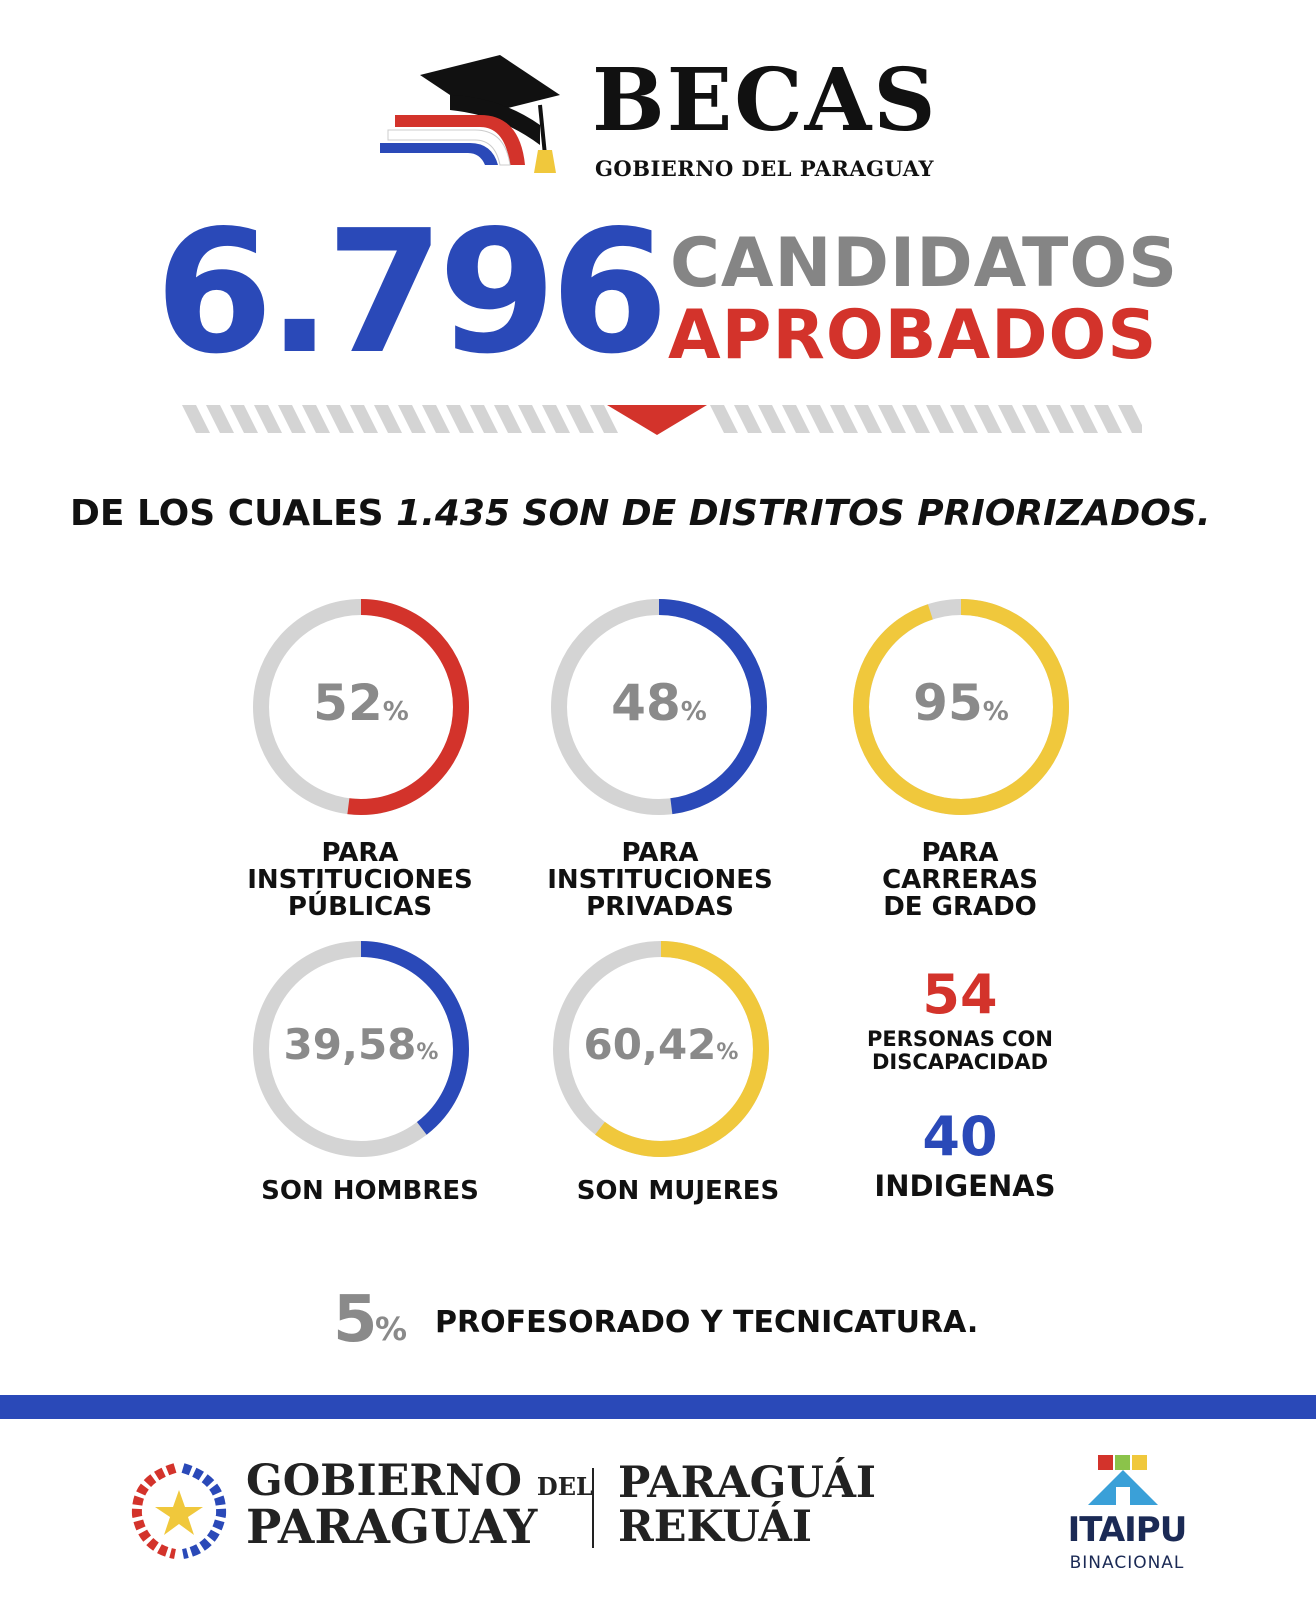  What do you see at coordinates (391, 1329) in the screenshot?
I see `teaching-sign: %` at bounding box center [391, 1329].